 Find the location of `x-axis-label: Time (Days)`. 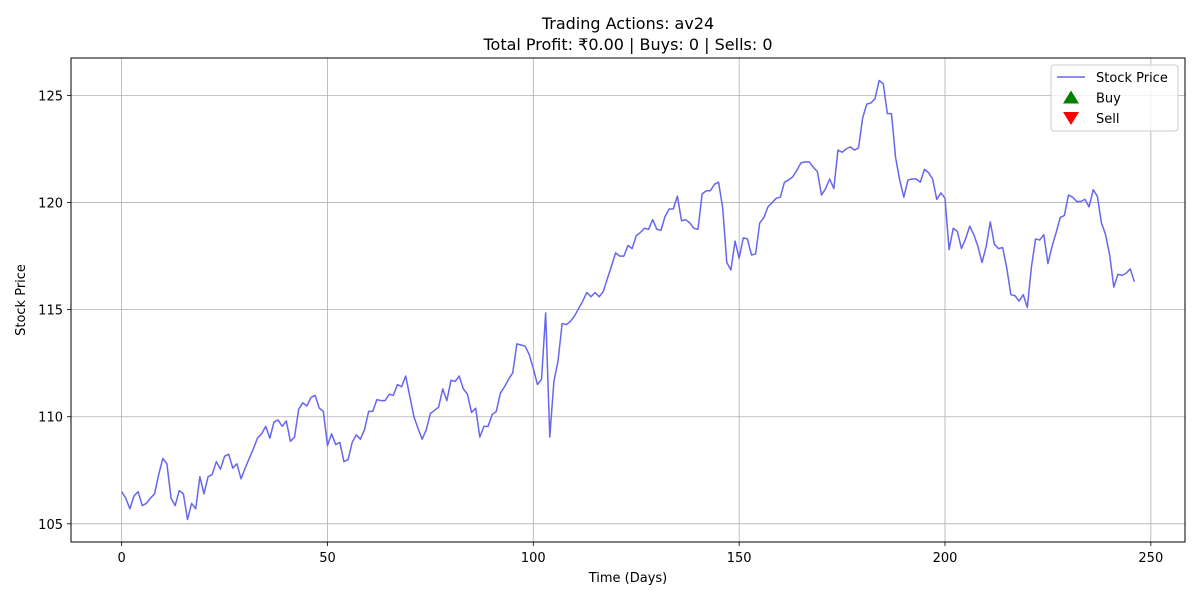

x-axis-label: Time (Days) is located at coordinates (628, 578).